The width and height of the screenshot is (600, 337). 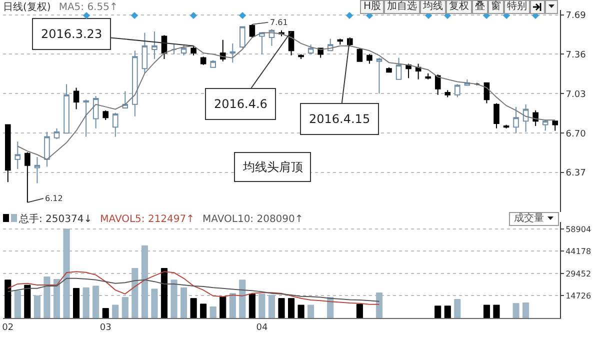 What do you see at coordinates (262, 327) in the screenshot?
I see `x-tick-label: 04` at bounding box center [262, 327].